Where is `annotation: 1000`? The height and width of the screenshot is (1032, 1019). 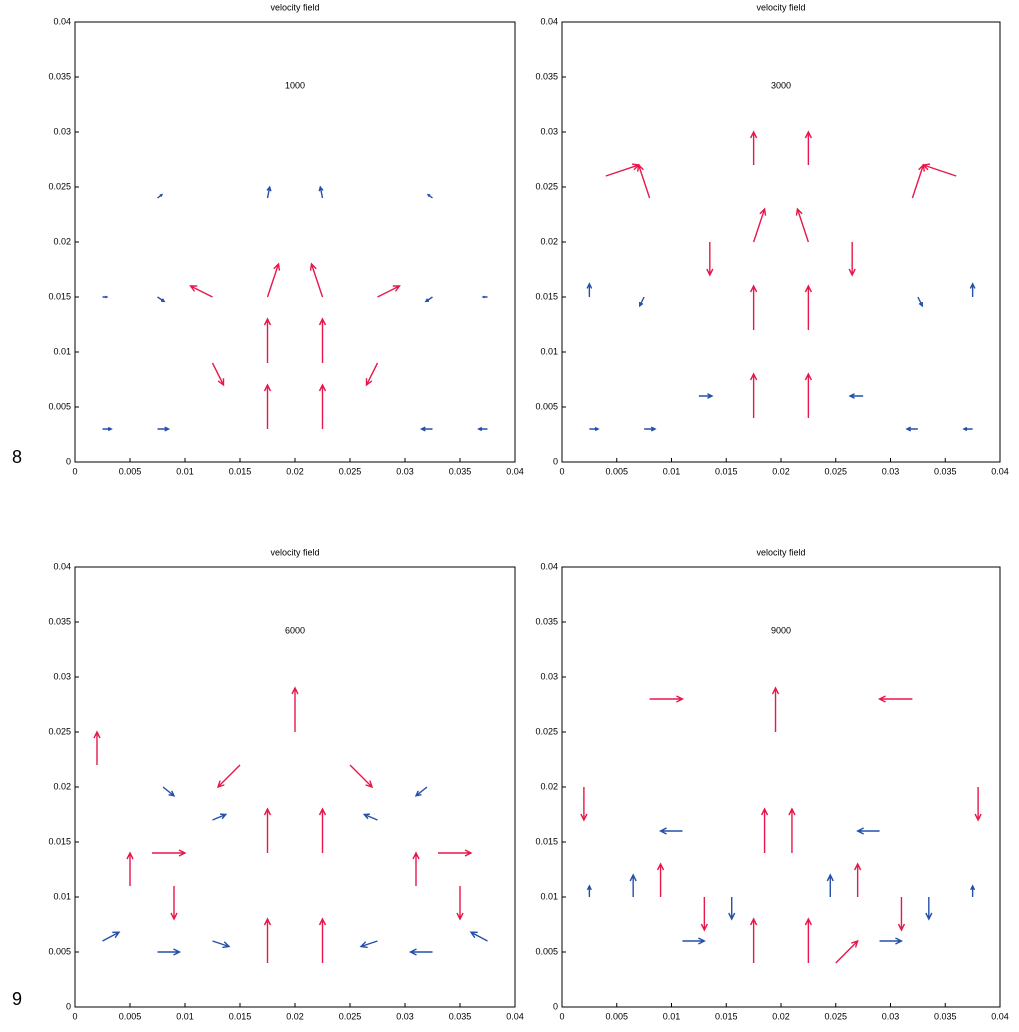 annotation: 1000 is located at coordinates (295, 85).